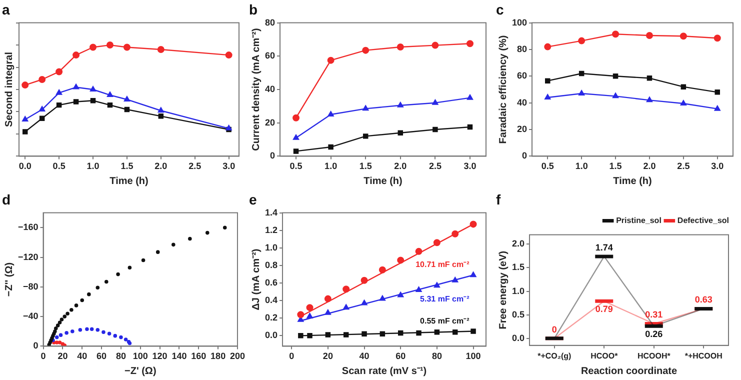  I want to click on y-axis-title: Second integral, so click(9, 90).